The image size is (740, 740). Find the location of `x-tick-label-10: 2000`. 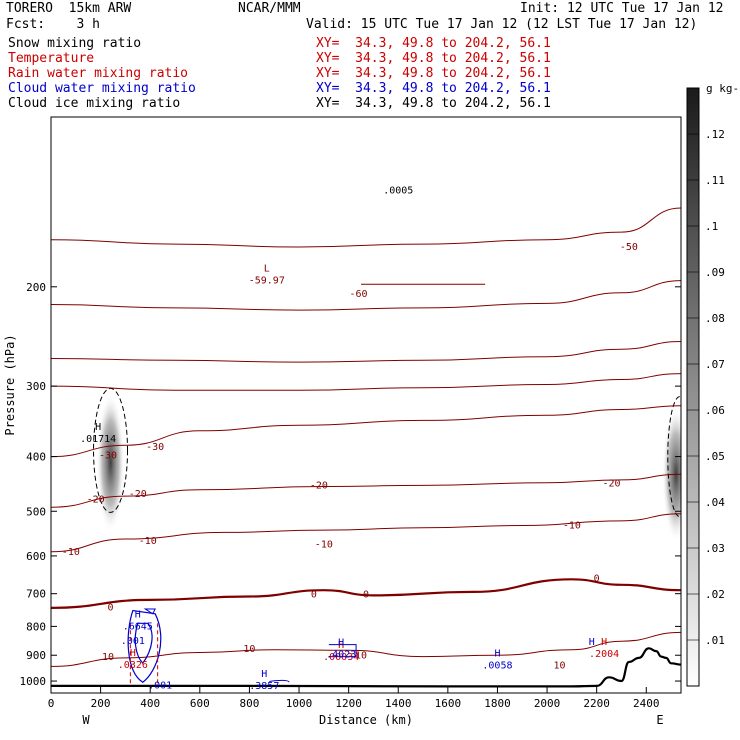

x-tick-label-10: 2000 is located at coordinates (547, 703).